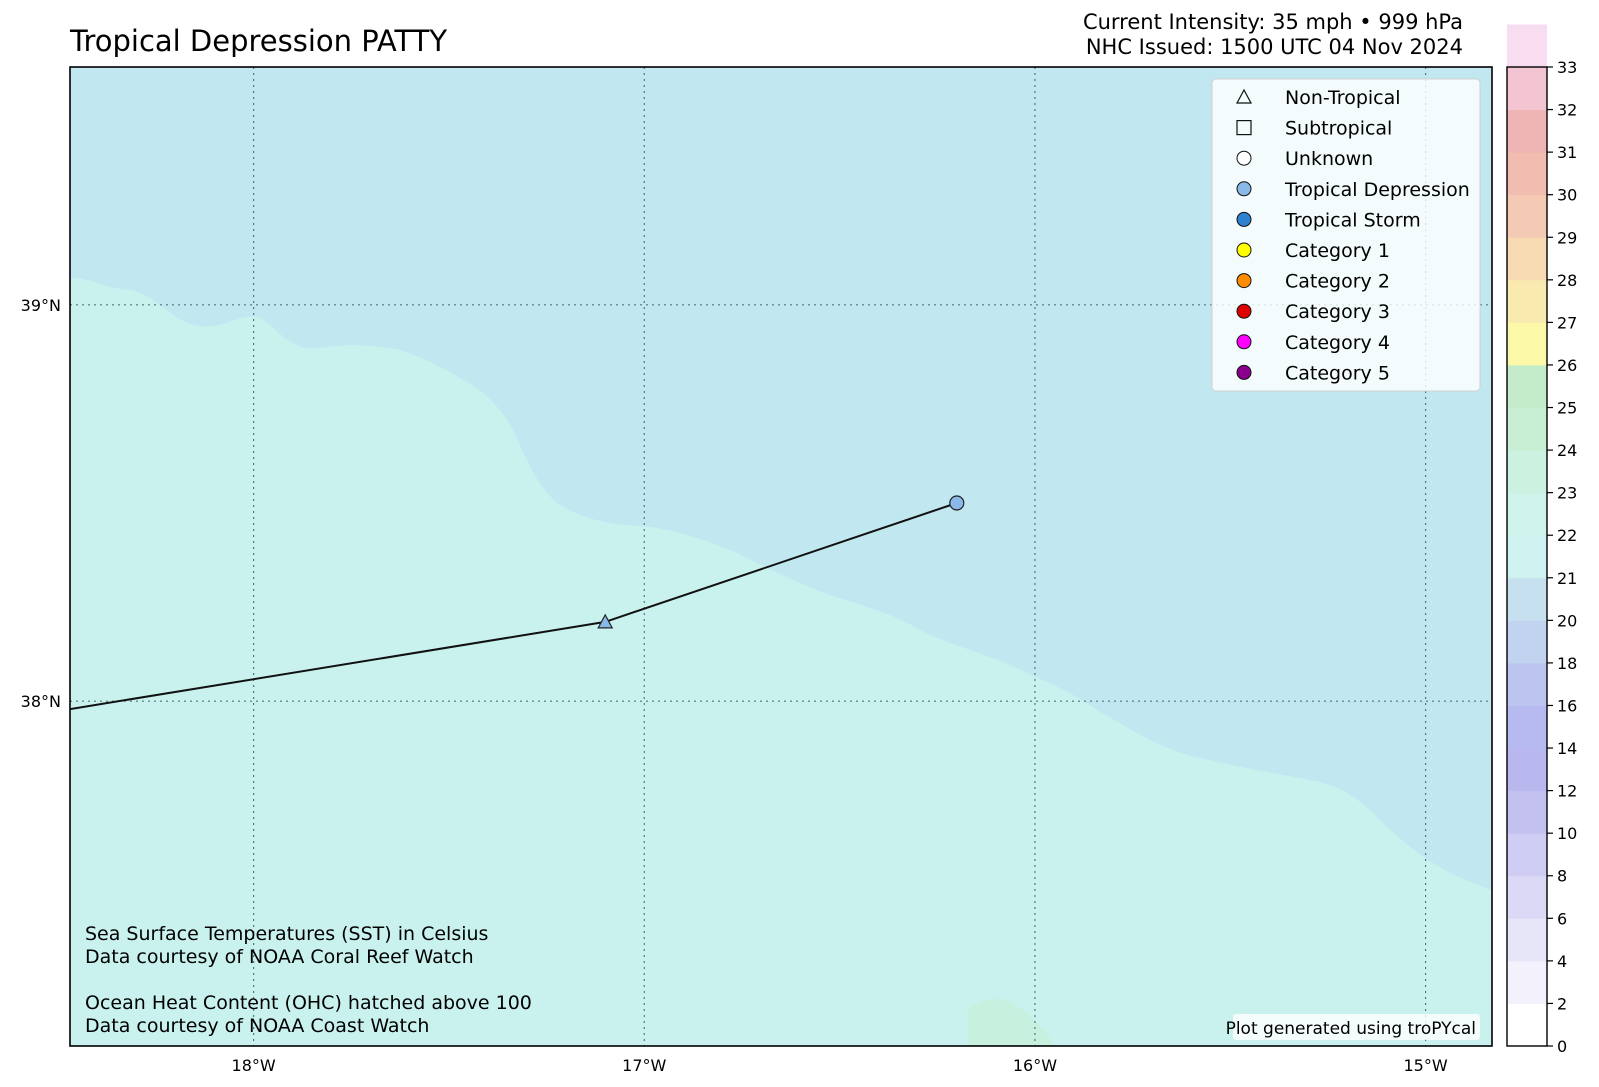  What do you see at coordinates (1567, 705) in the screenshot?
I see `colorbar-tick-label: 16` at bounding box center [1567, 705].